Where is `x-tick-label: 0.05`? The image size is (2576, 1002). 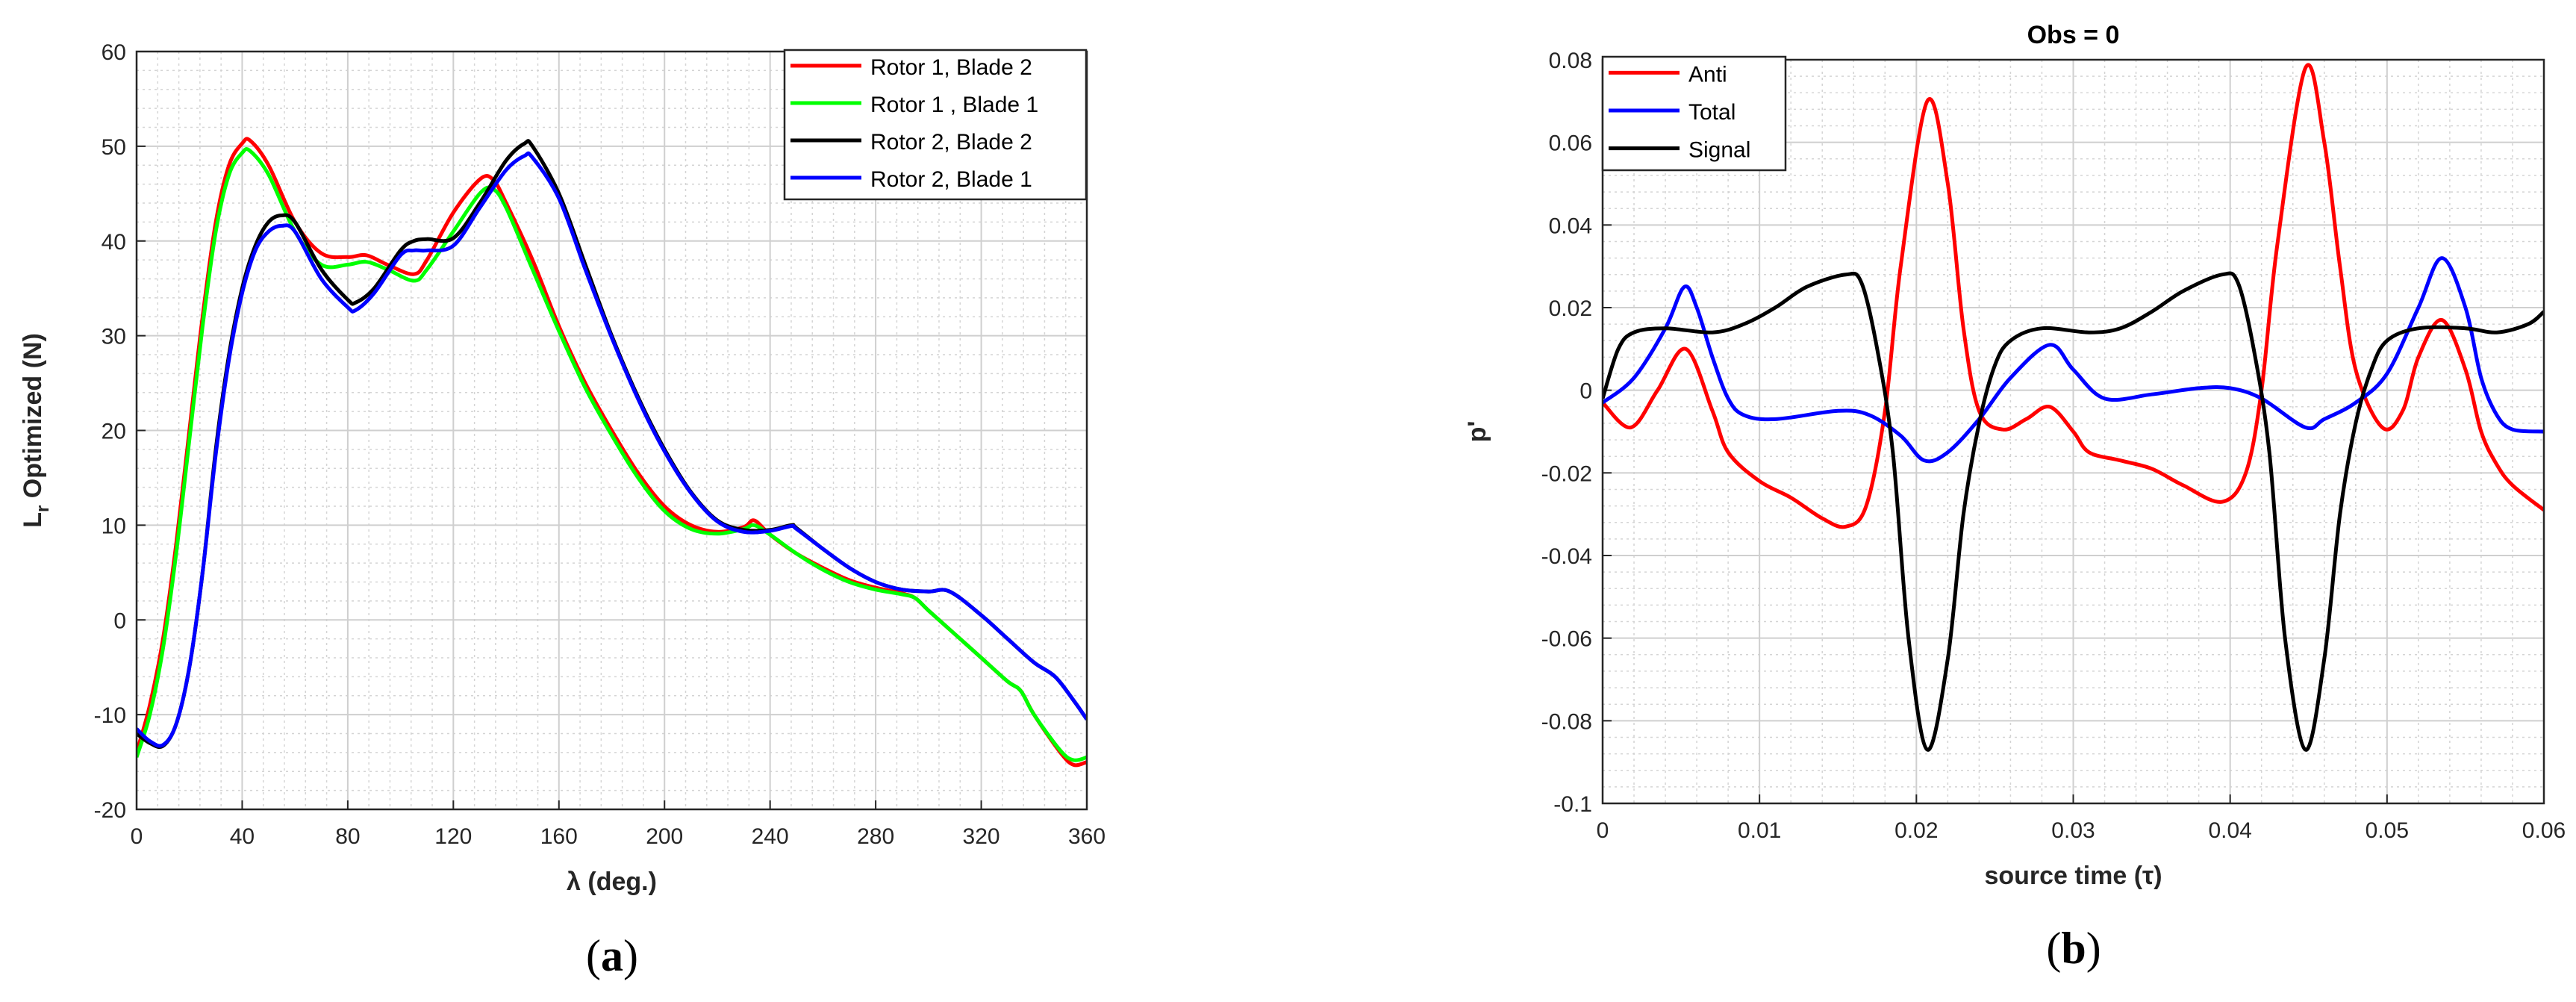
x-tick-label: 0.05 is located at coordinates (2387, 830).